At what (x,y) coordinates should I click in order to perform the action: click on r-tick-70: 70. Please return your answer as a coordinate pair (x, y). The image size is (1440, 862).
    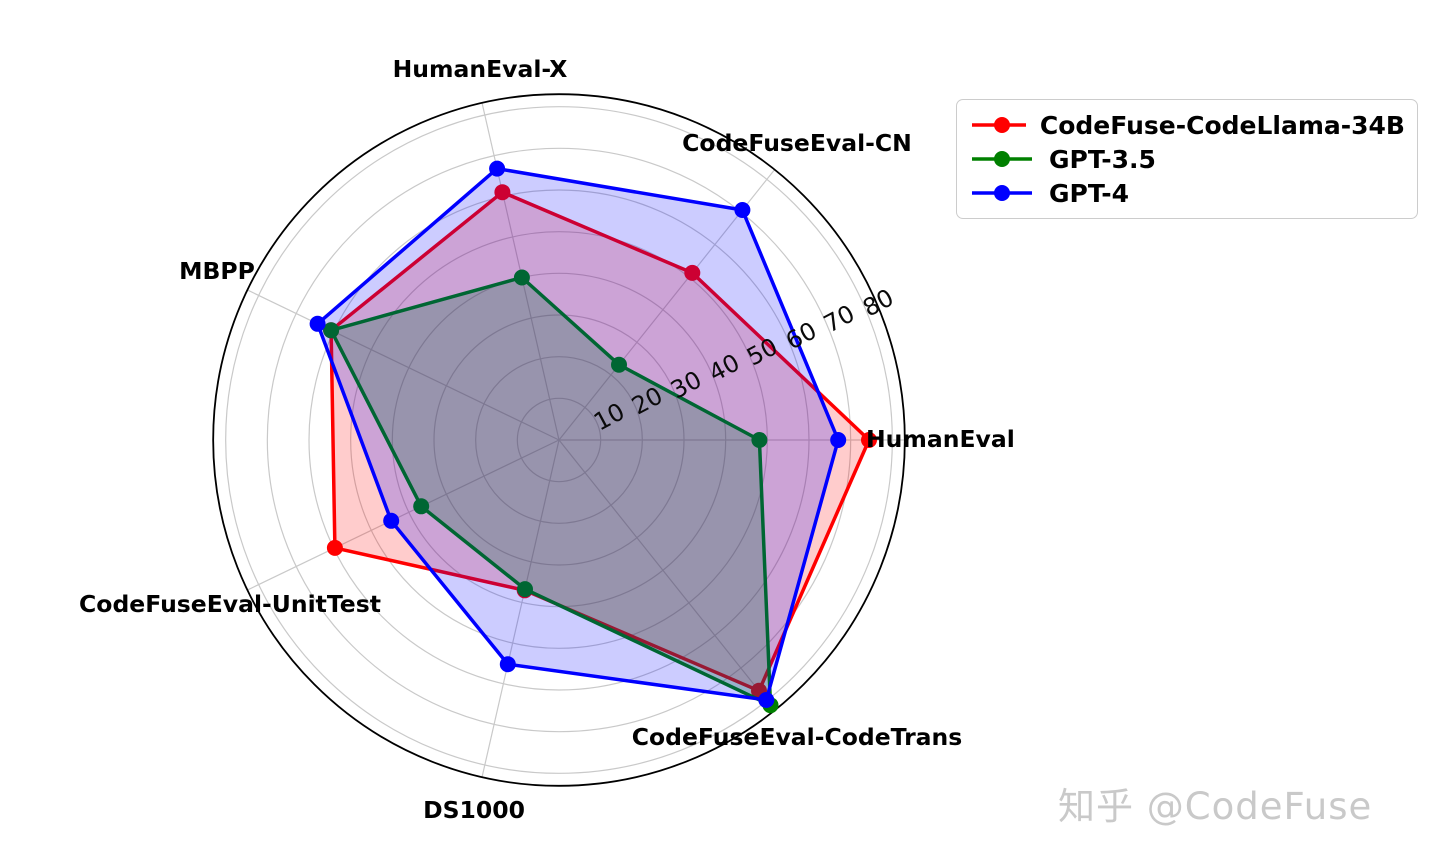
    Looking at the image, I should click on (839, 318).